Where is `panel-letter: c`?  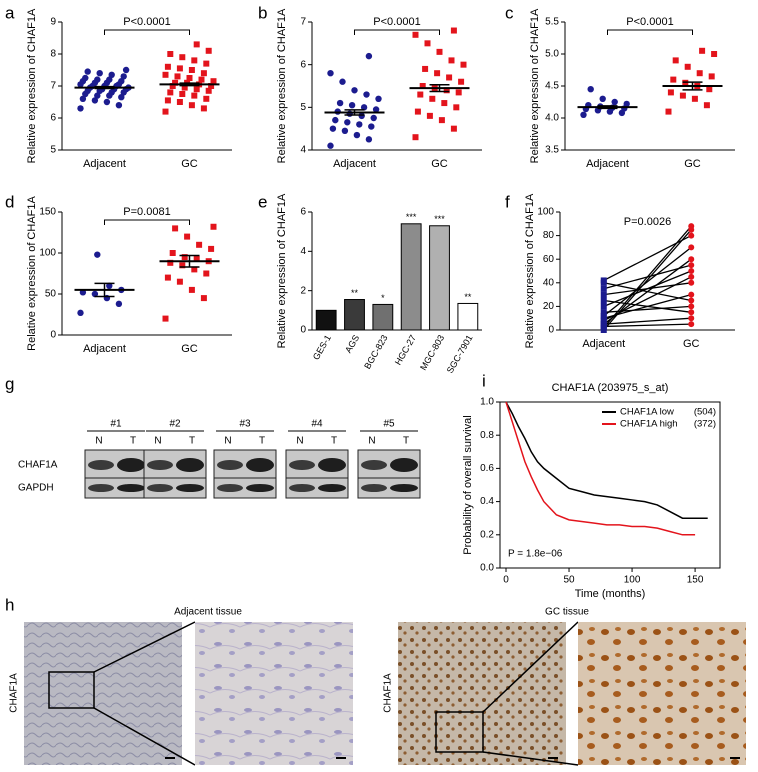
panel-letter: c is located at coordinates (509, 12).